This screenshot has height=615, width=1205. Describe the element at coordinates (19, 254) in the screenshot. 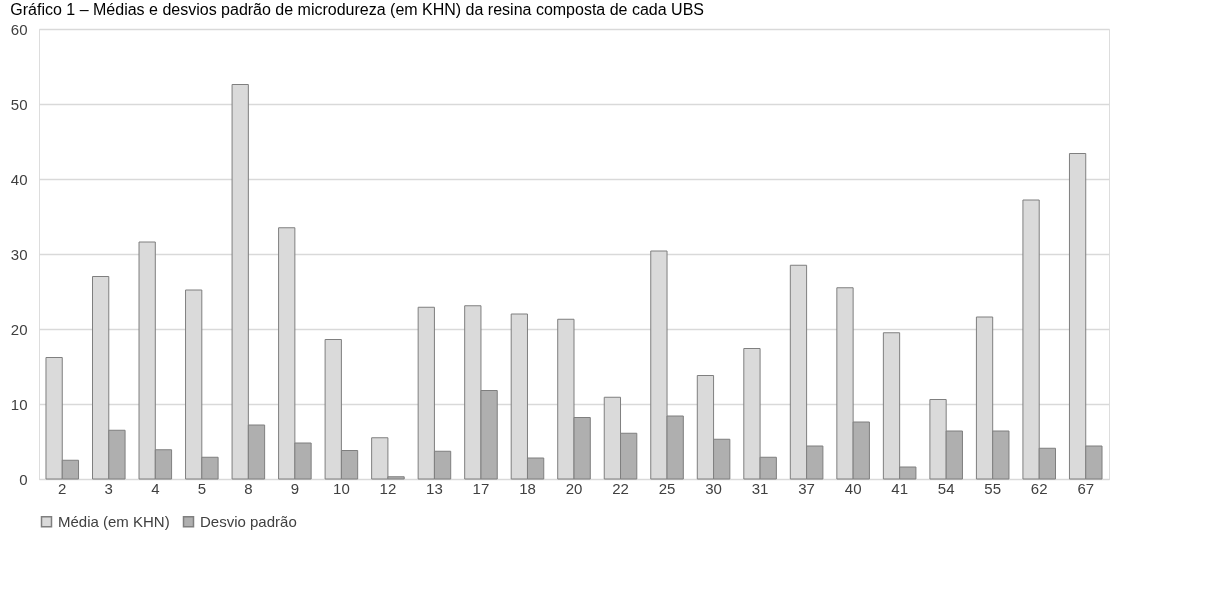

I see `y-tick-label: 30` at that location.